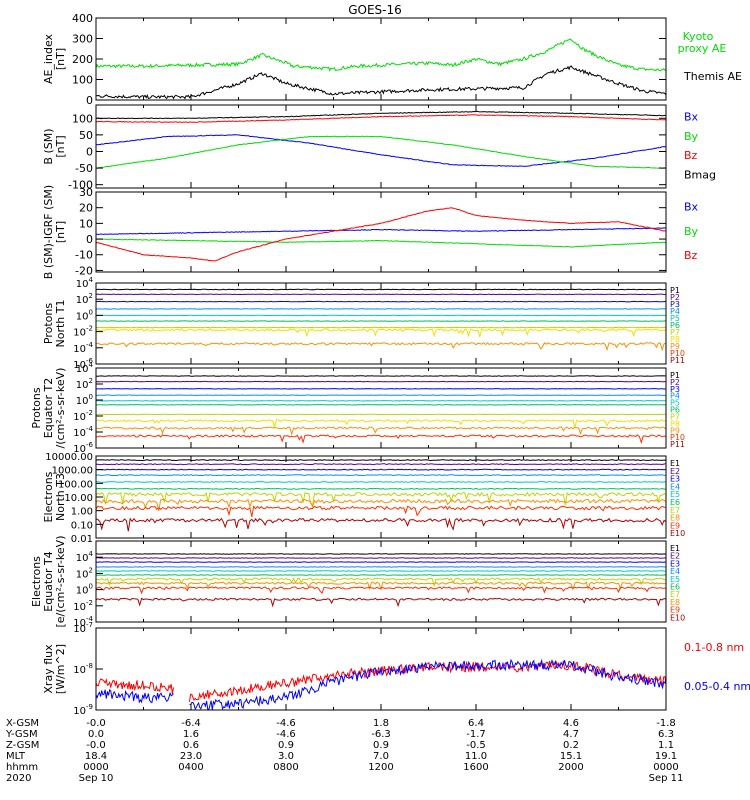  Describe the element at coordinates (48, 323) in the screenshot. I see `y-axis-label: Protons` at that location.